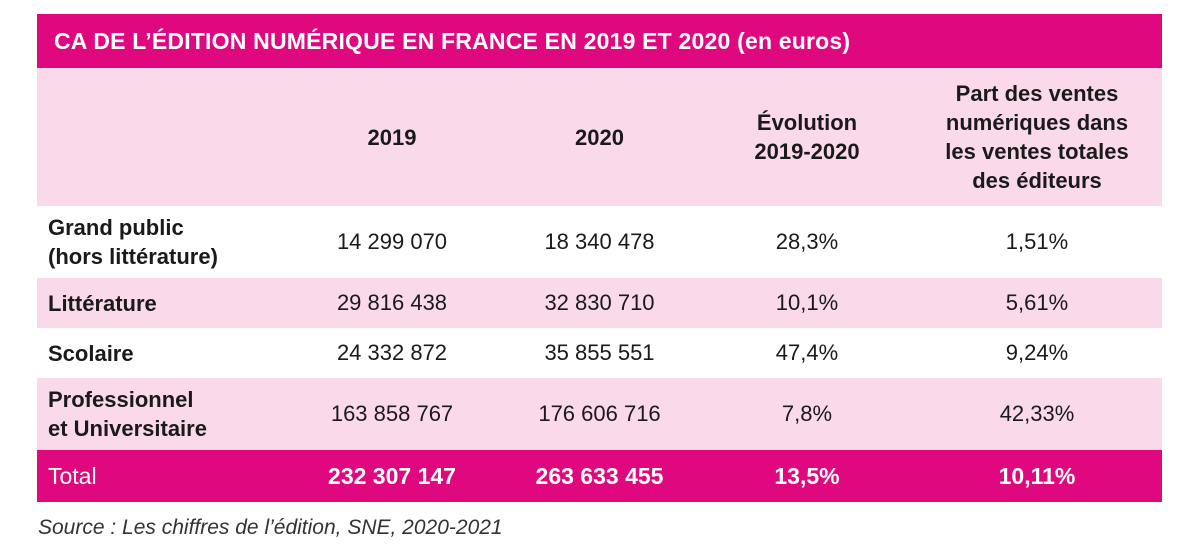 This screenshot has height=555, width=1199. What do you see at coordinates (392, 137) in the screenshot?
I see `header-2019: 2019` at bounding box center [392, 137].